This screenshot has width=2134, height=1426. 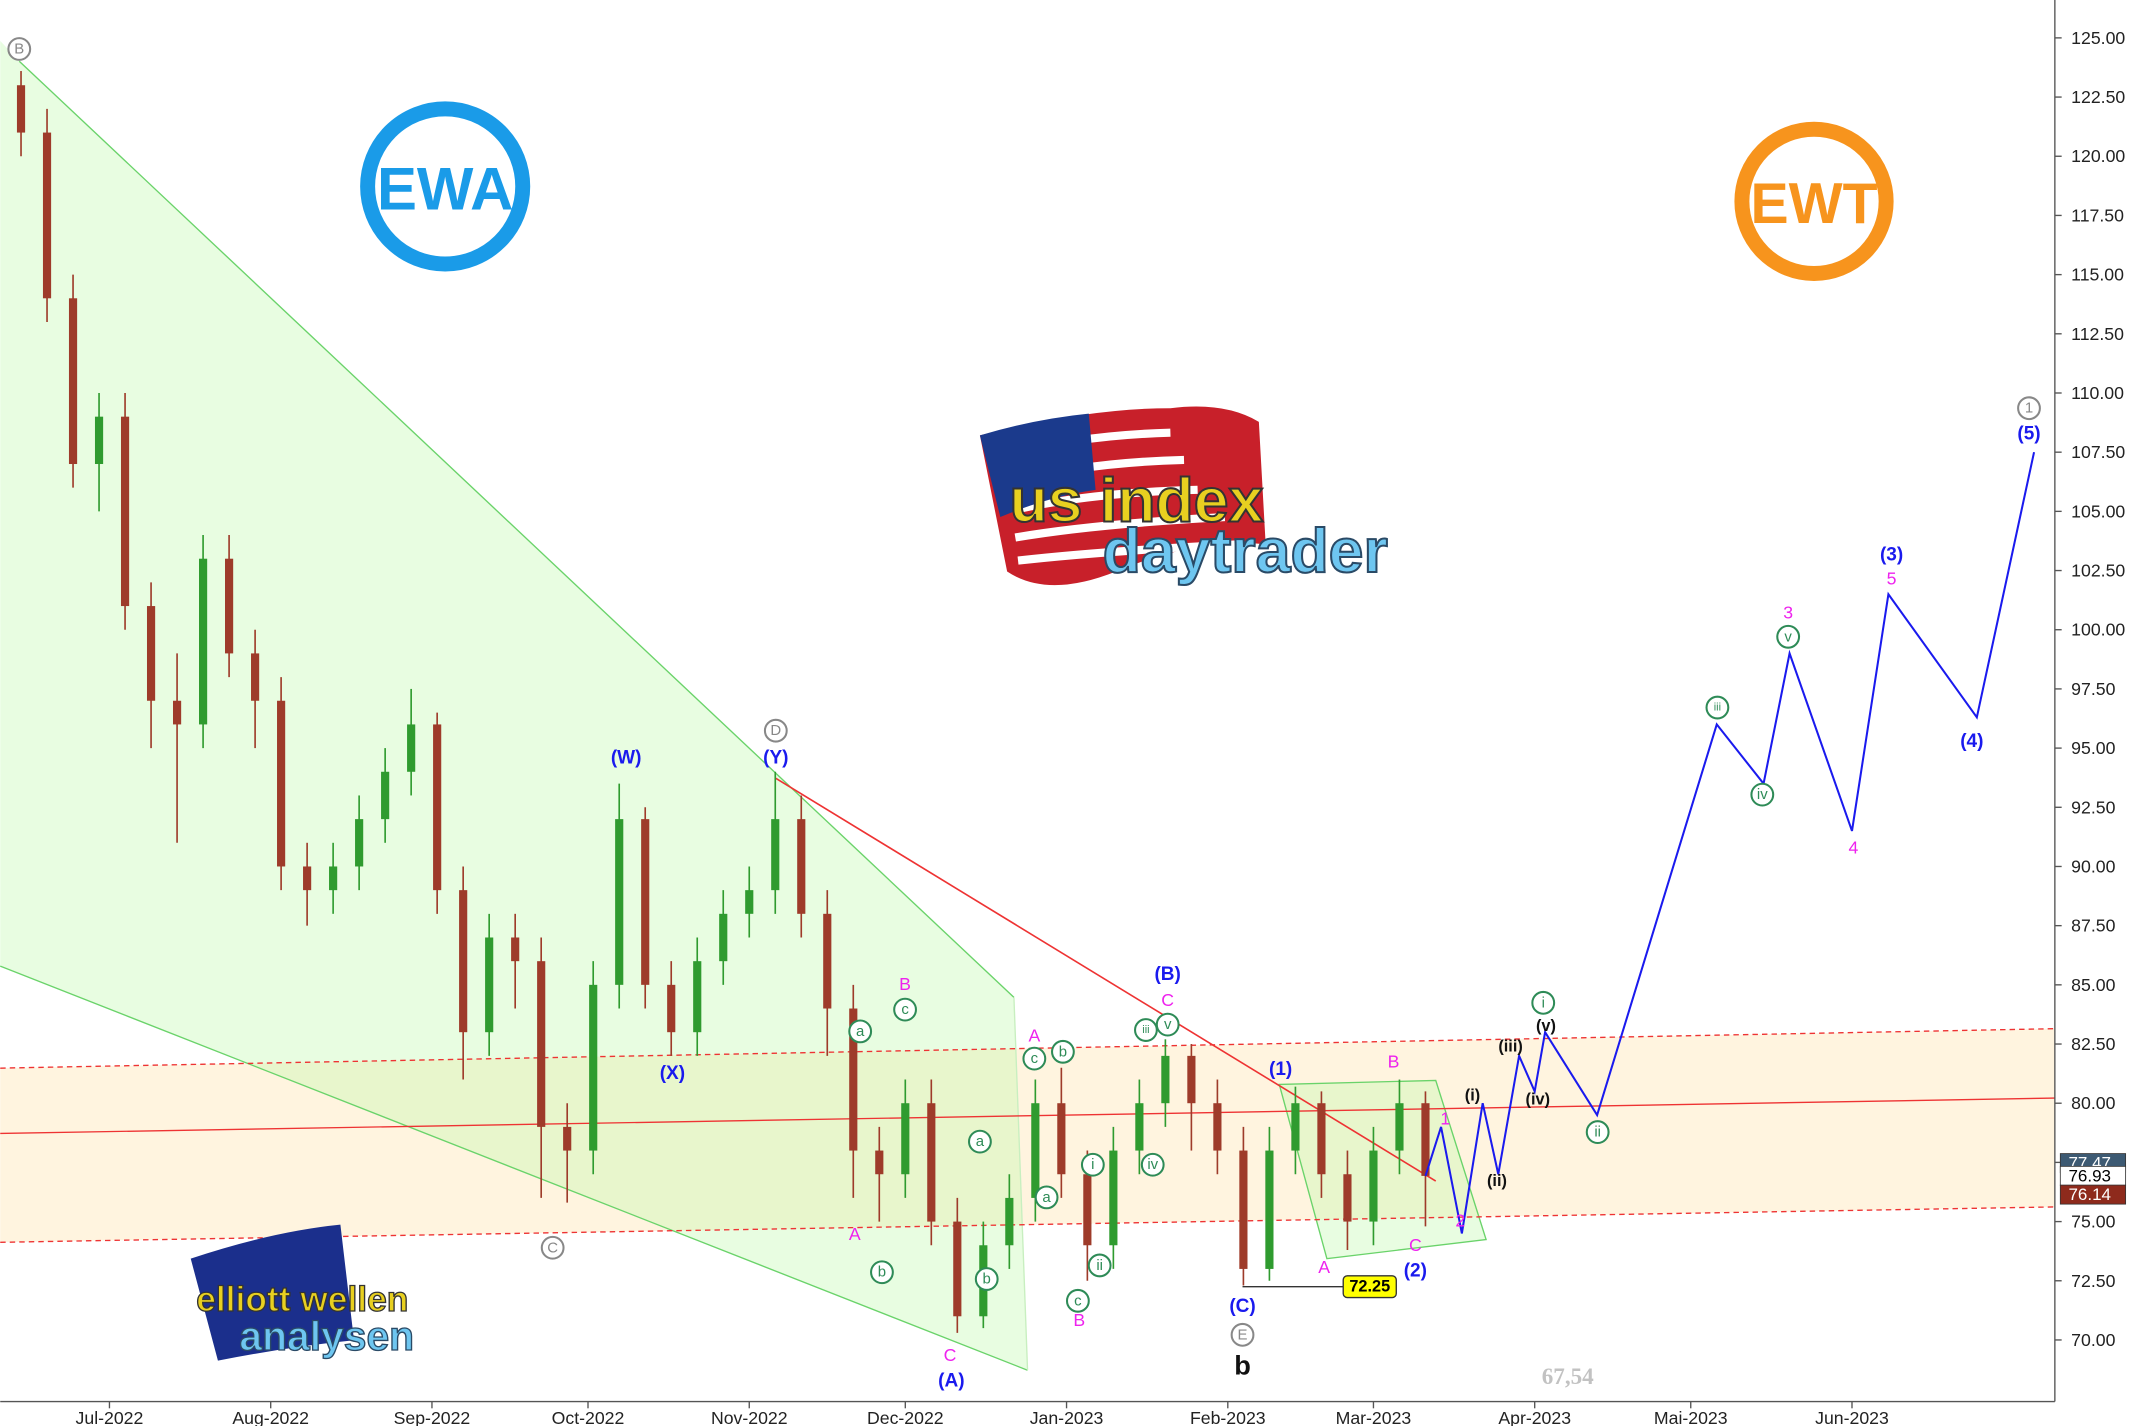 What do you see at coordinates (2093, 1044) in the screenshot?
I see `y-tick-label: 82.50` at bounding box center [2093, 1044].